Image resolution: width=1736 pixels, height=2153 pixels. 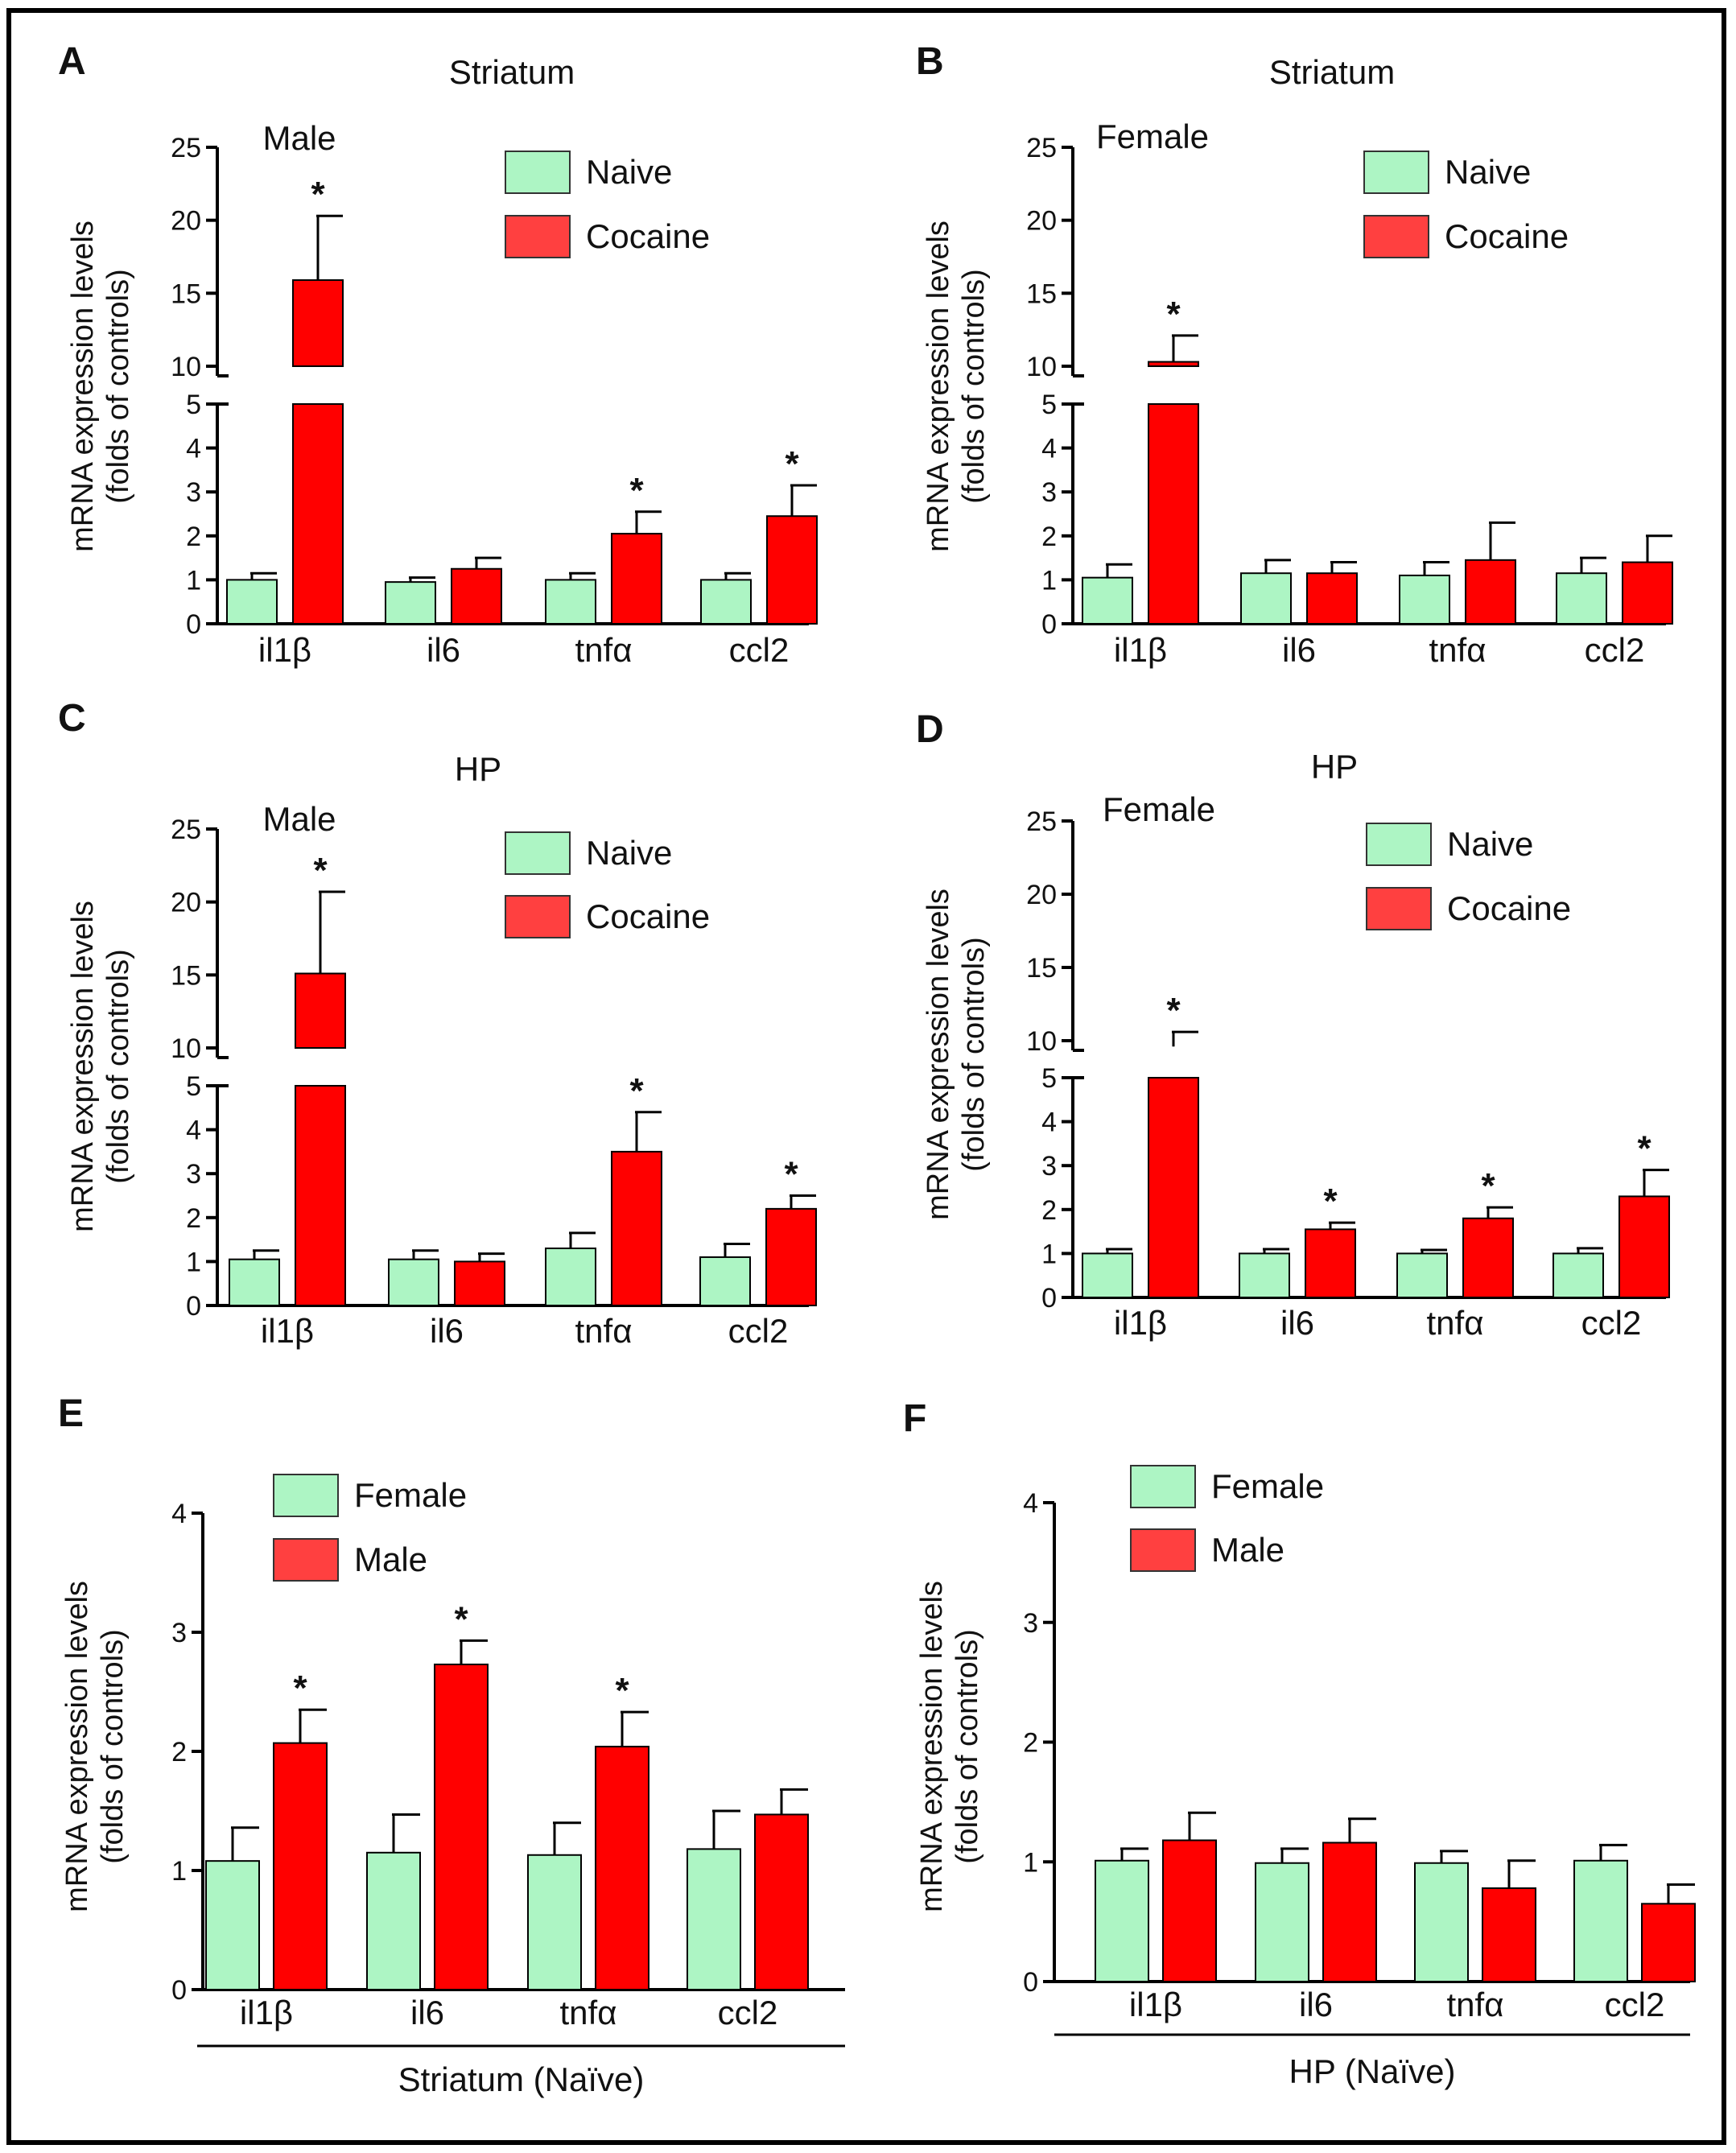 What do you see at coordinates (1041, 221) in the screenshot?
I see `panel-b-ytick-label: 20` at bounding box center [1041, 221].